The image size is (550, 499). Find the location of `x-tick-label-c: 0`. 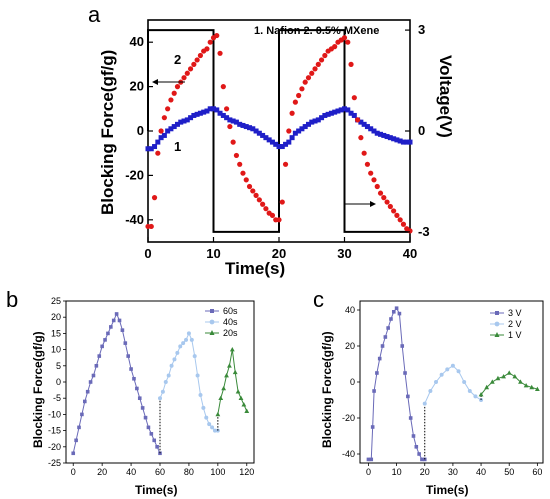

x-tick-label-c: 0 is located at coordinates (368, 472).